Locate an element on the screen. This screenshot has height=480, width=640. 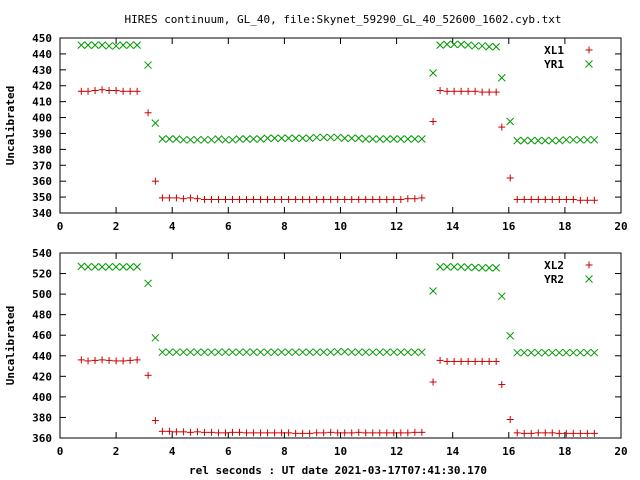
legend-label: YR2 is located at coordinates (554, 279).